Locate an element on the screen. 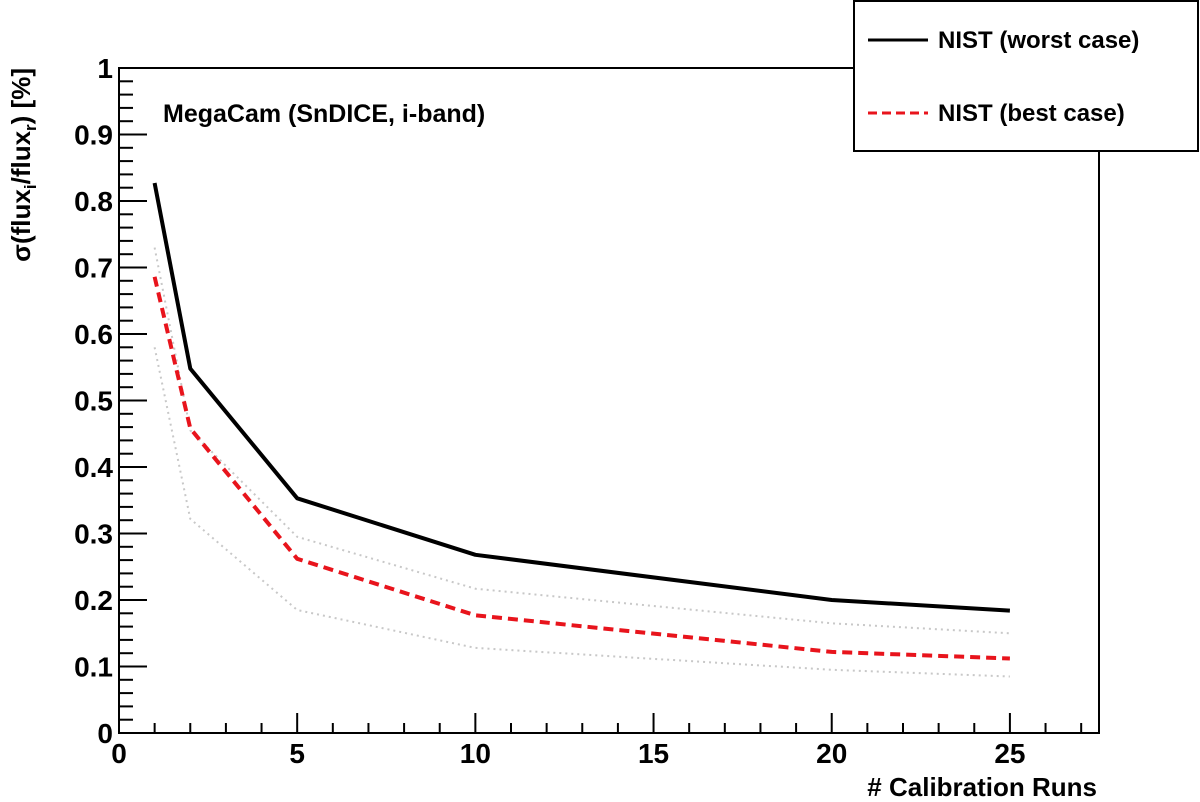 The height and width of the screenshot is (802, 1200). y-tick-label: 1 is located at coordinates (105, 68).